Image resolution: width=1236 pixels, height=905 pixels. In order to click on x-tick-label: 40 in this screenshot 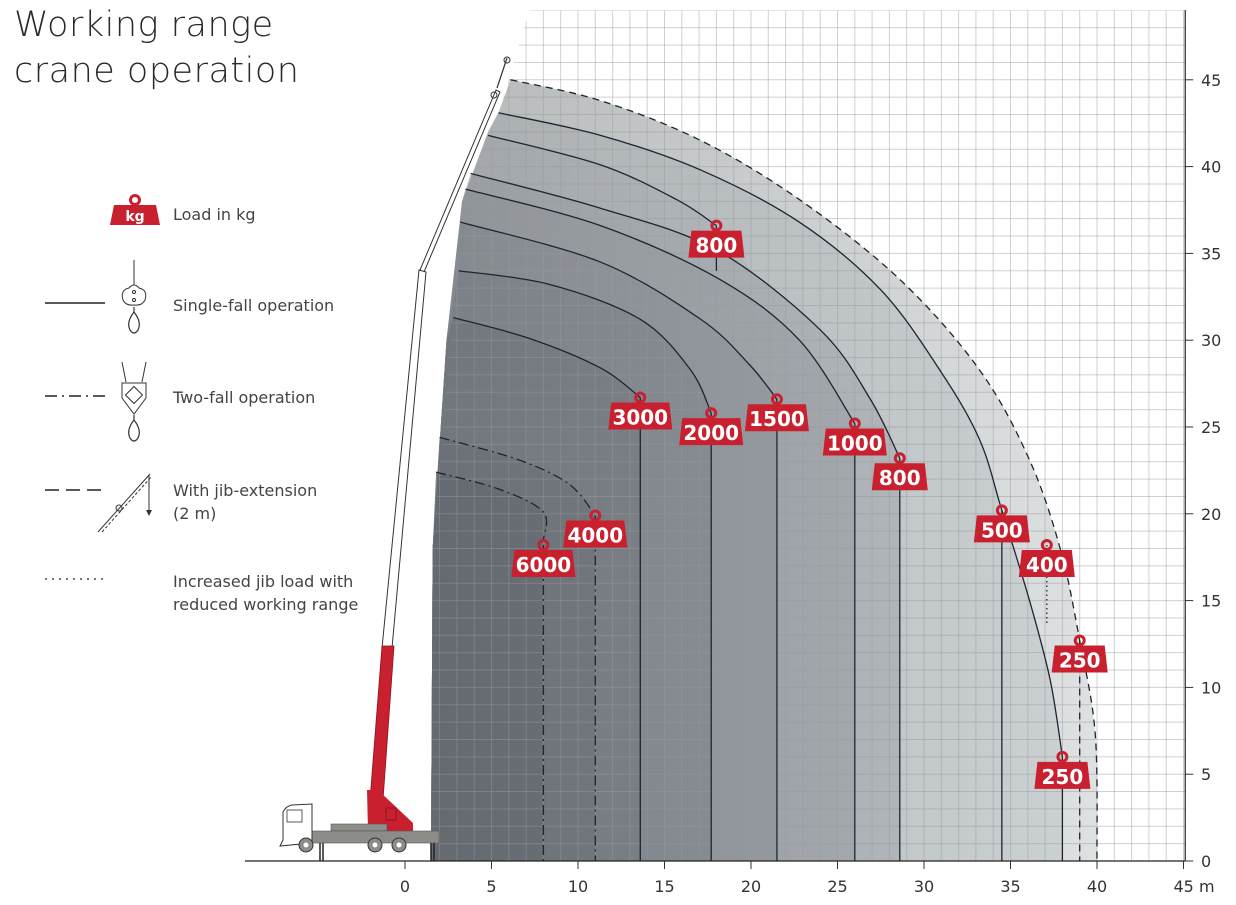, I will do `click(1097, 886)`.